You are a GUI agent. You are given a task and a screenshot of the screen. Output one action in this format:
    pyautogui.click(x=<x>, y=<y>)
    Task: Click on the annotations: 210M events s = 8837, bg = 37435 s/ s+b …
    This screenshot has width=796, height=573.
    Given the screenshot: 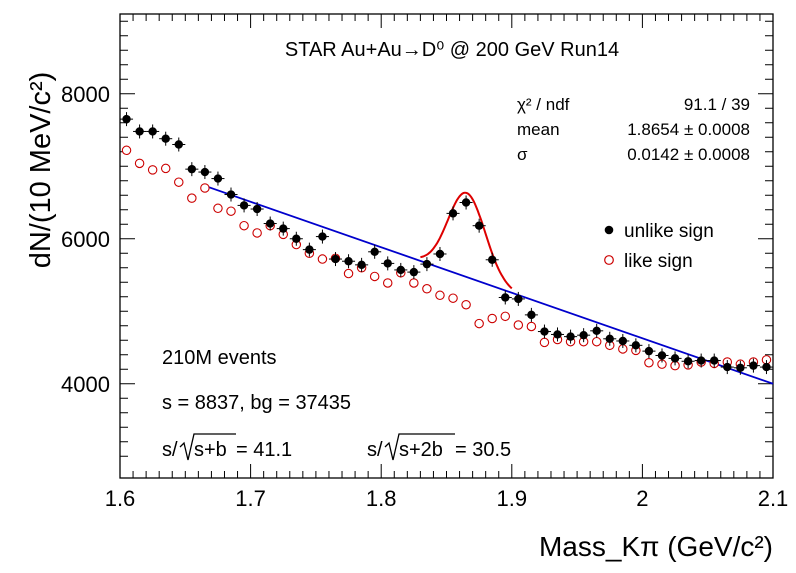 What is the action you would take?
    pyautogui.click(x=336, y=404)
    